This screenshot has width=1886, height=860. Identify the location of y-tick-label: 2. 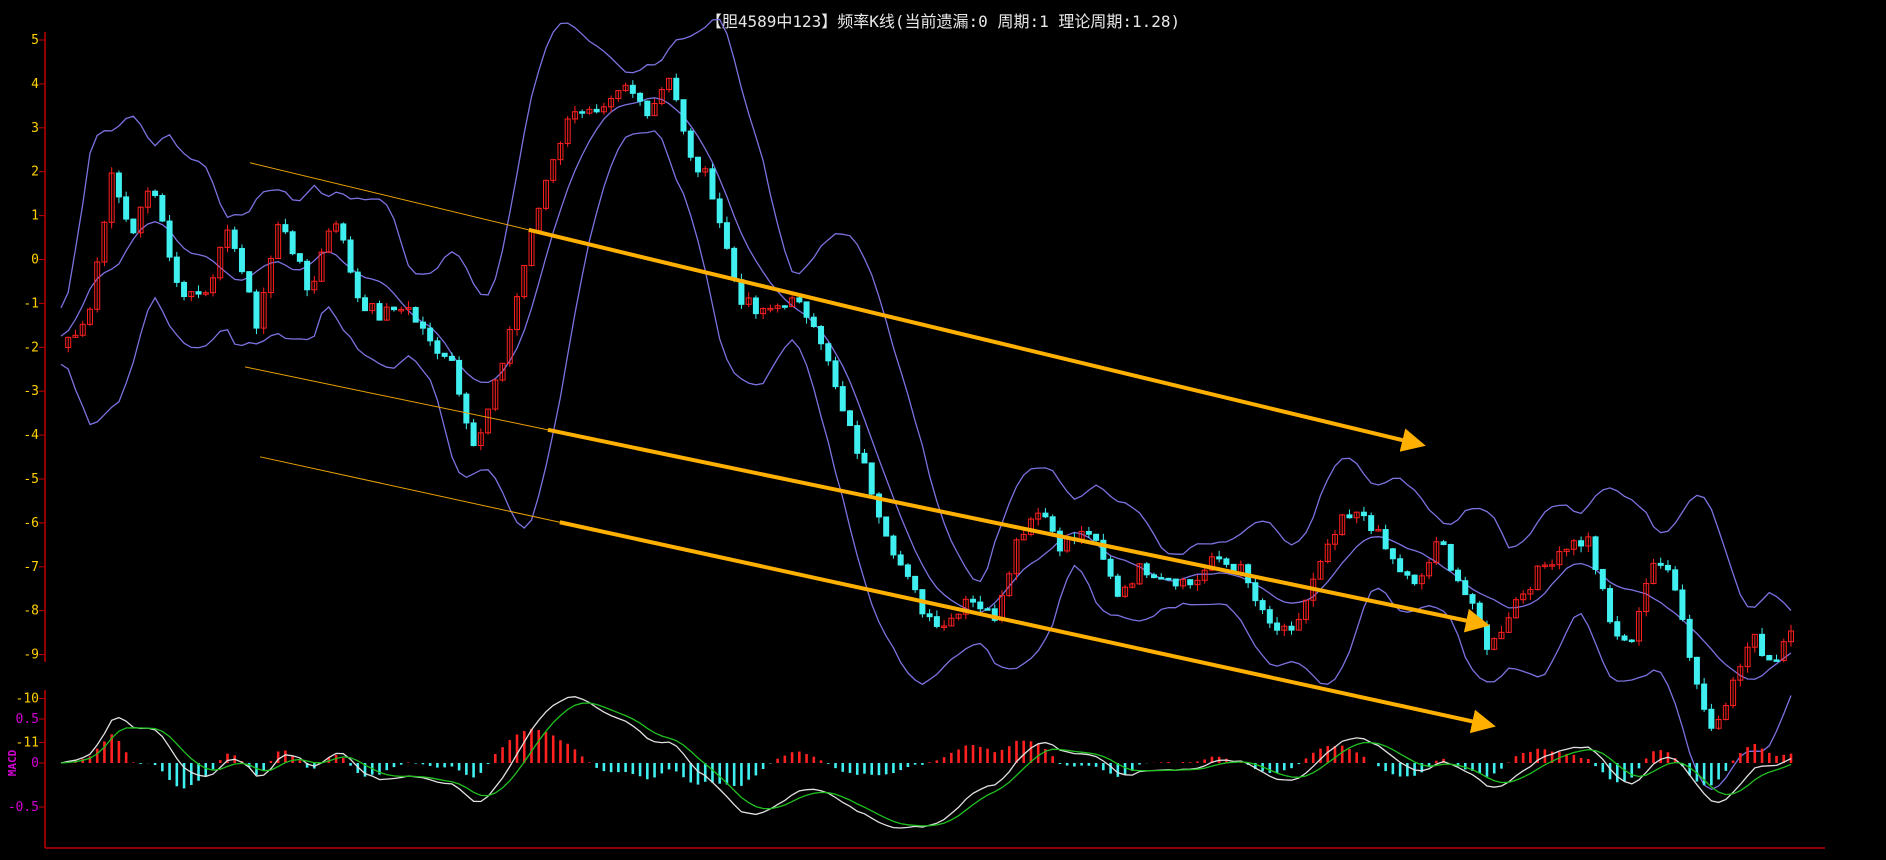
(35, 172).